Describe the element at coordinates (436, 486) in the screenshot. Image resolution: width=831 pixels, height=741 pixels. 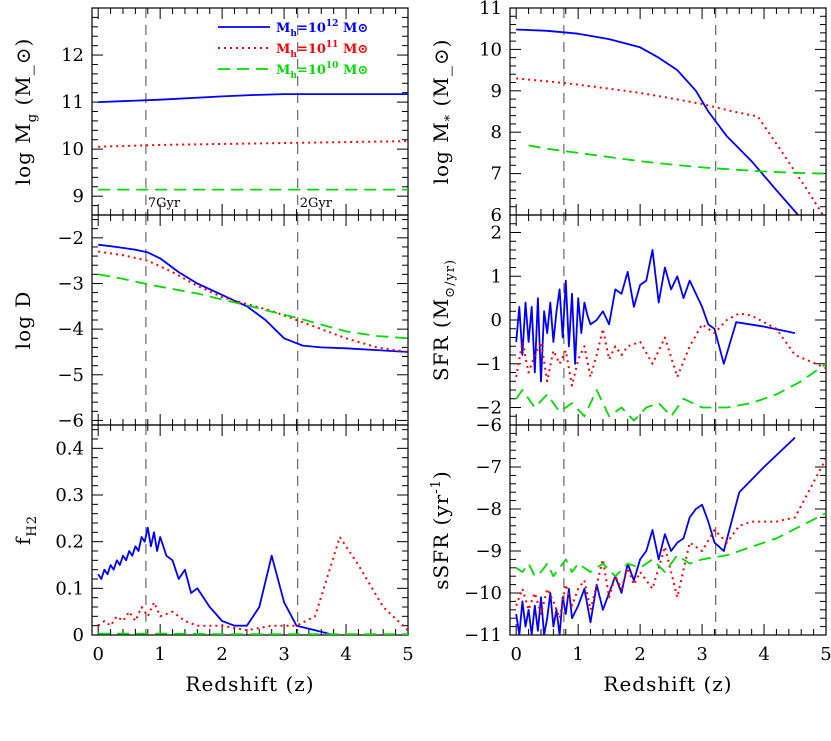
I see `y-axis-title-superscript: -1` at that location.